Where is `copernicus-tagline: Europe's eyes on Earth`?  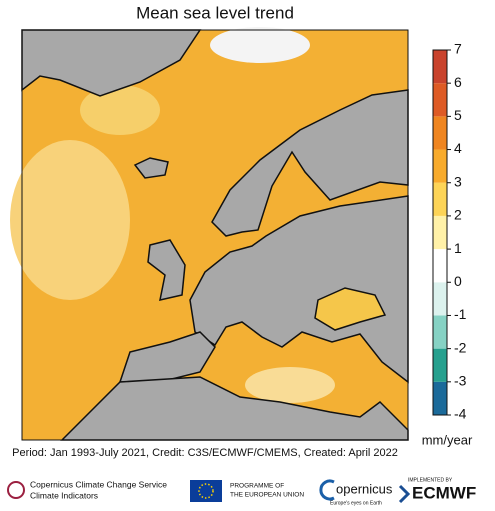 copernicus-tagline: Europe's eyes on Earth is located at coordinates (356, 503).